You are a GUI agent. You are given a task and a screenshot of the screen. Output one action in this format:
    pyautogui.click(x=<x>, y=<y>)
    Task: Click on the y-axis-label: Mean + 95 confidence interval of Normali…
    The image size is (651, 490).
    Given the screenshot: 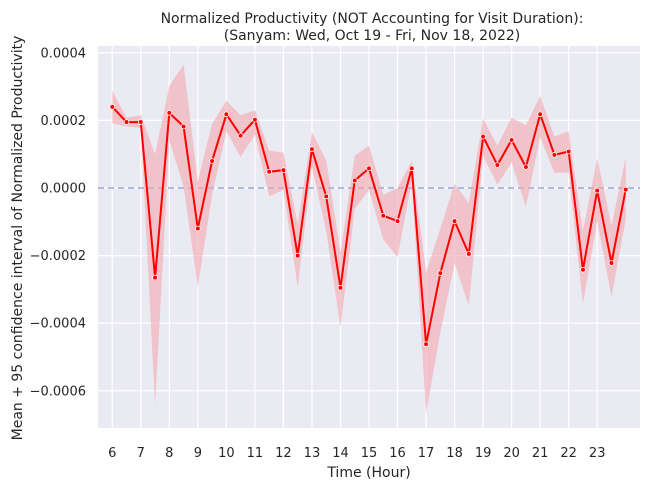 What is the action you would take?
    pyautogui.click(x=18, y=238)
    